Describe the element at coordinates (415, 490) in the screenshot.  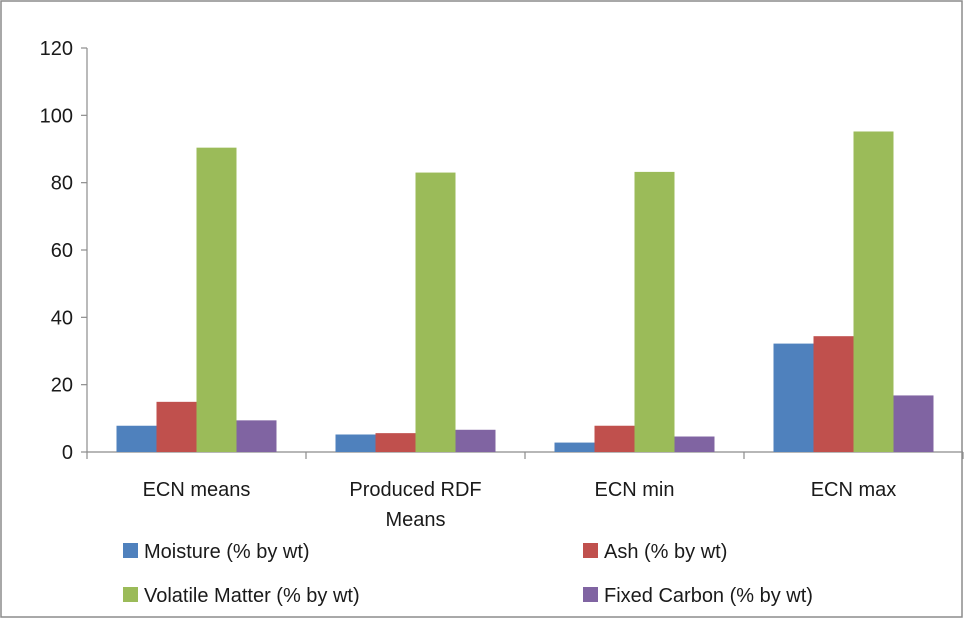
I see `x-tick-label: Produced RDF` at that location.